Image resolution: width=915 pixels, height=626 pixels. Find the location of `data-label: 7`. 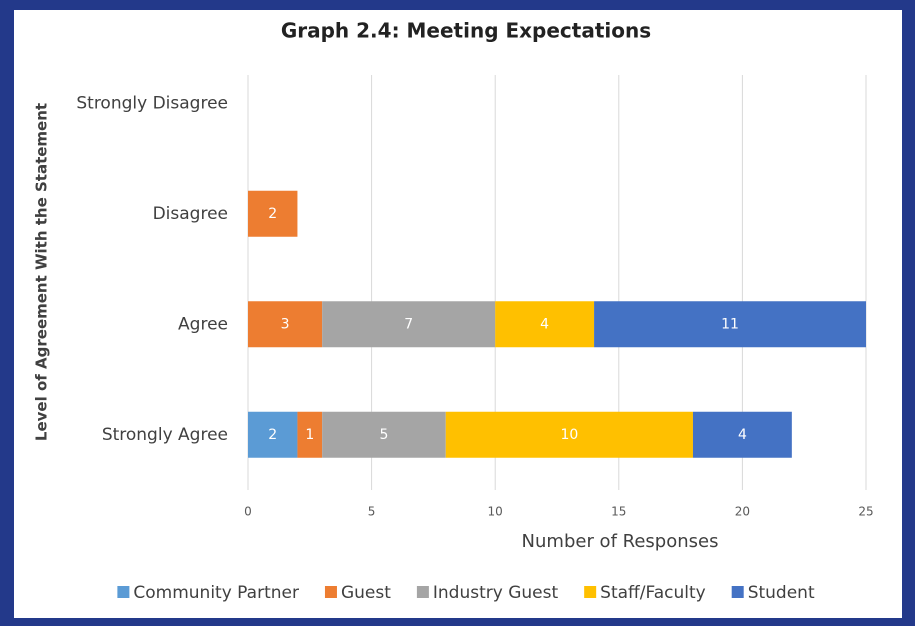

data-label: 7 is located at coordinates (408, 324).